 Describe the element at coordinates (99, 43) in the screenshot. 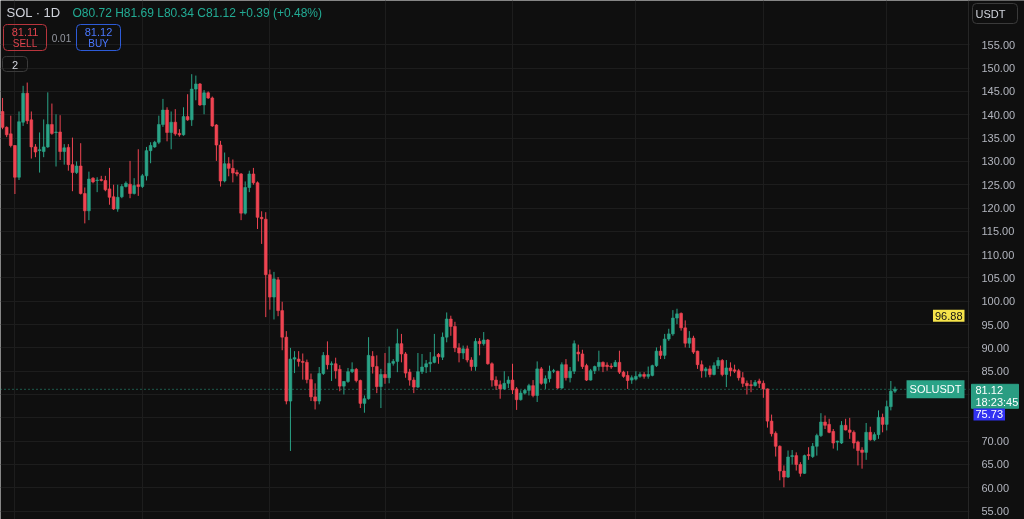

I see `annotation: BUY` at that location.